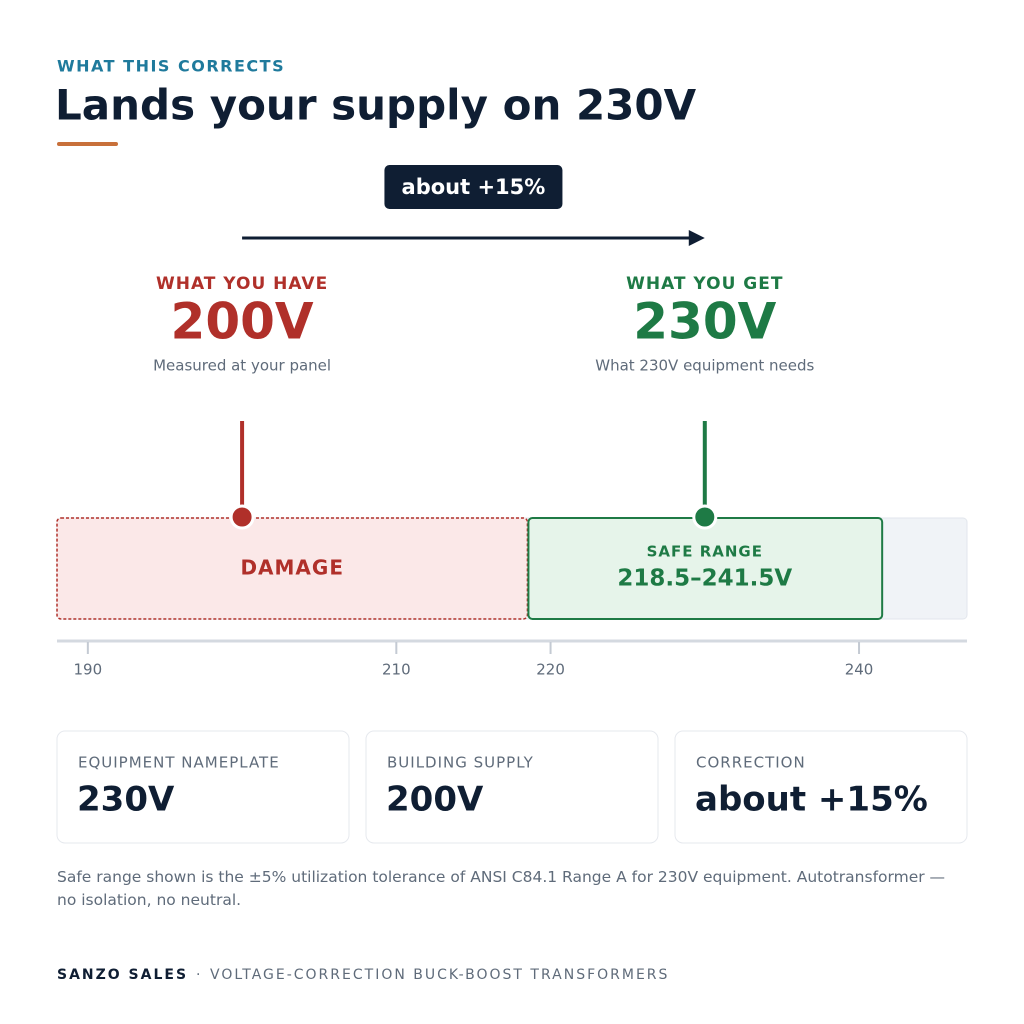  I want to click on footer-brand: SANZO SALES, so click(122, 975).